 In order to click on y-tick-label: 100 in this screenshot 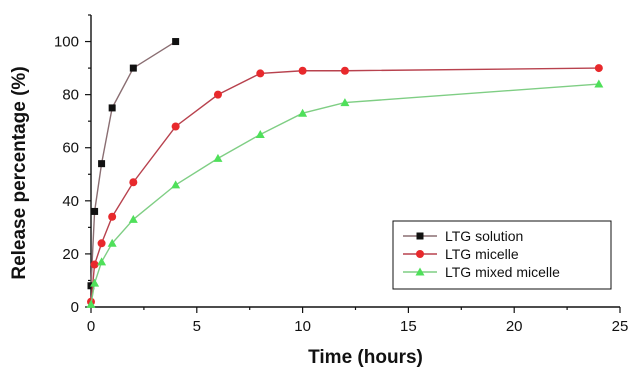, I will do `click(66, 42)`.